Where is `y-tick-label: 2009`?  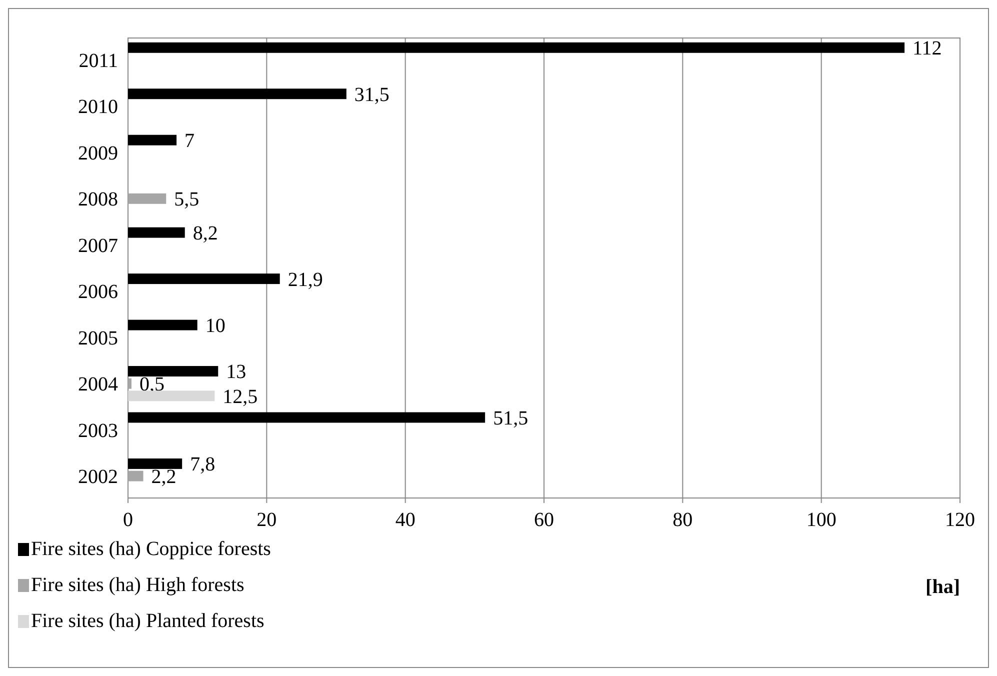 y-tick-label: 2009 is located at coordinates (98, 153).